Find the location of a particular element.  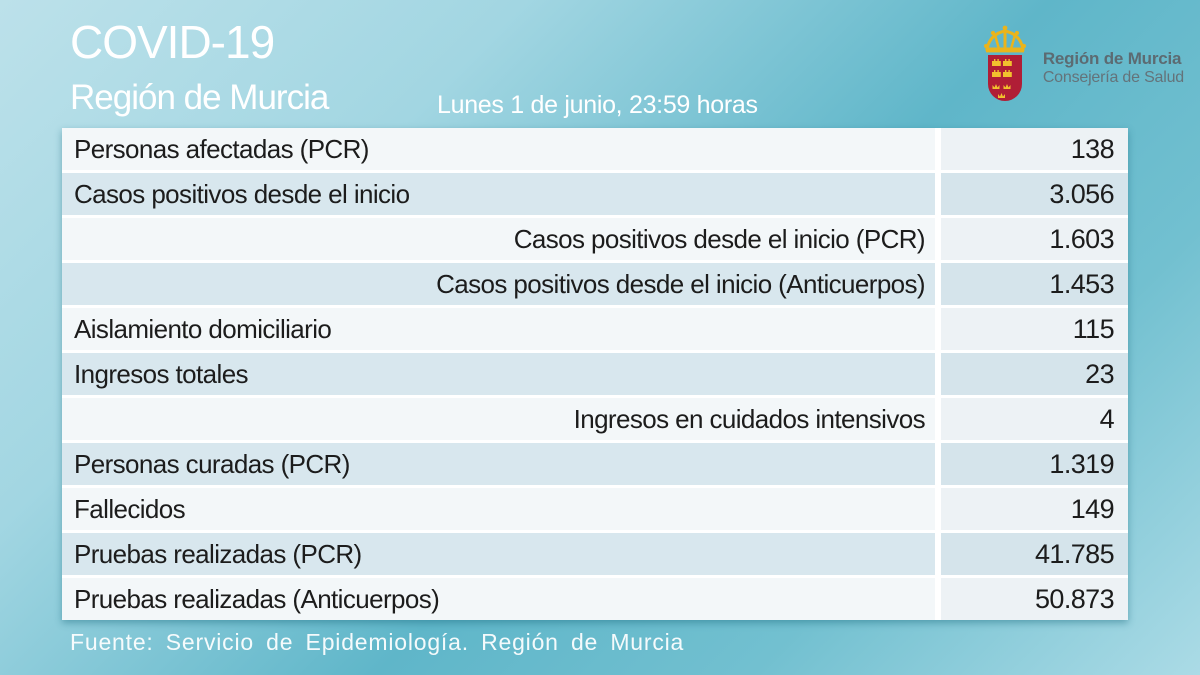

table-row-label: Ingresos totales is located at coordinates (498, 374).